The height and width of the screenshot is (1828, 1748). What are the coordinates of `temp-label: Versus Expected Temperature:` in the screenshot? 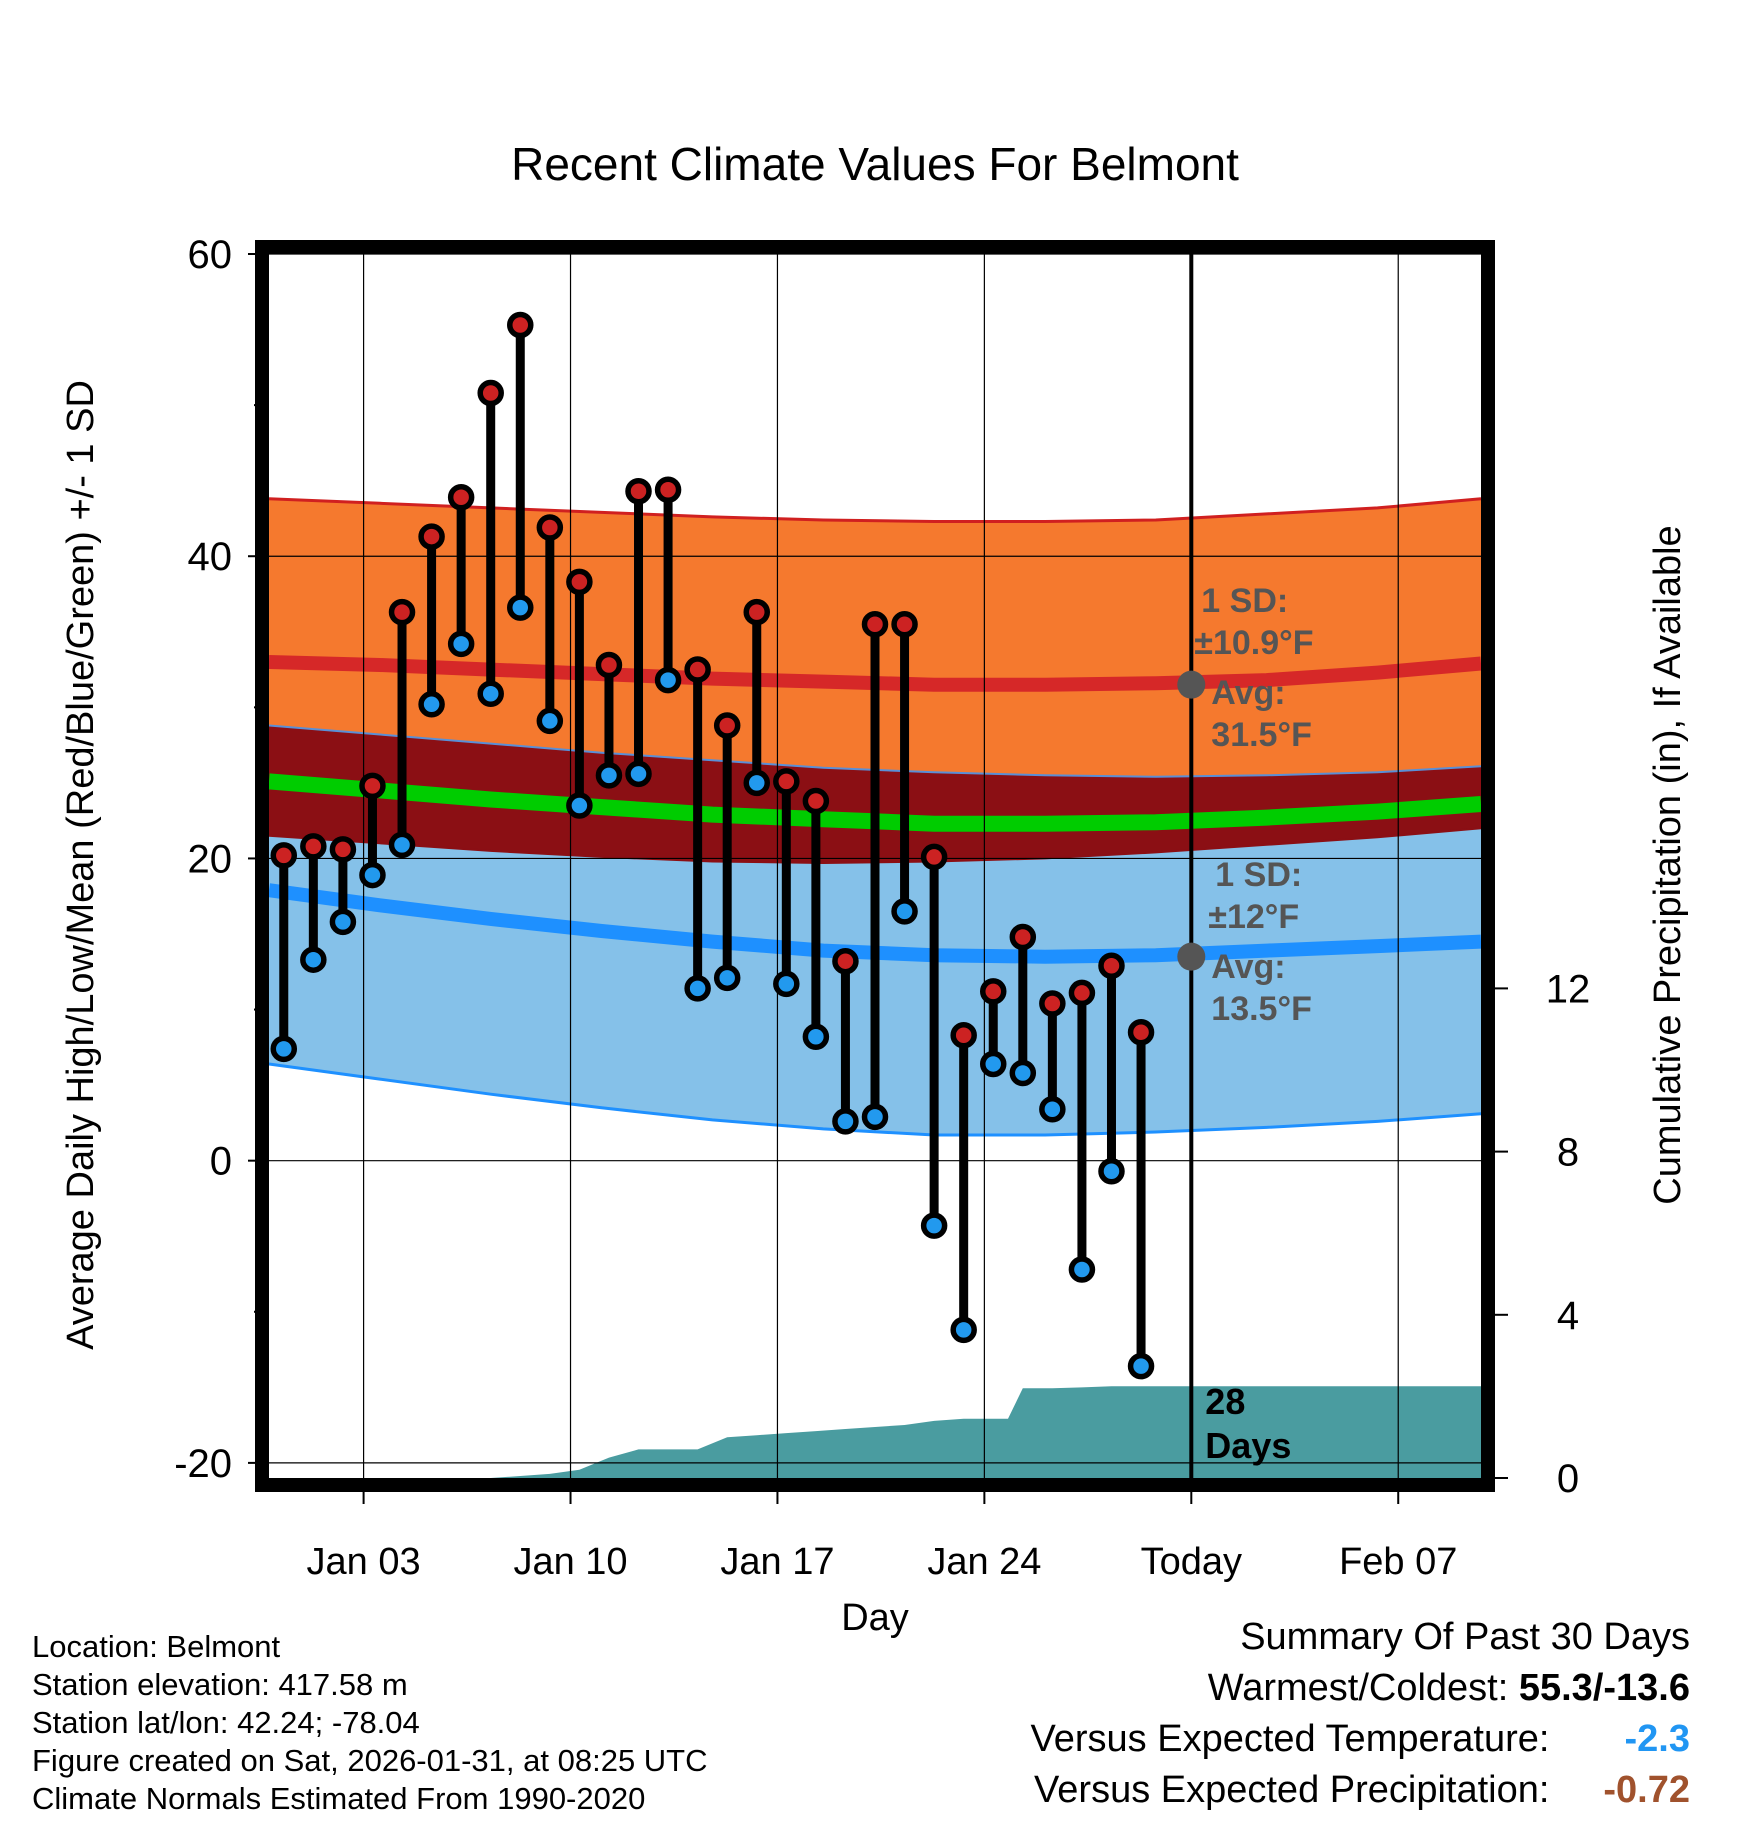 It's located at (1290, 1739).